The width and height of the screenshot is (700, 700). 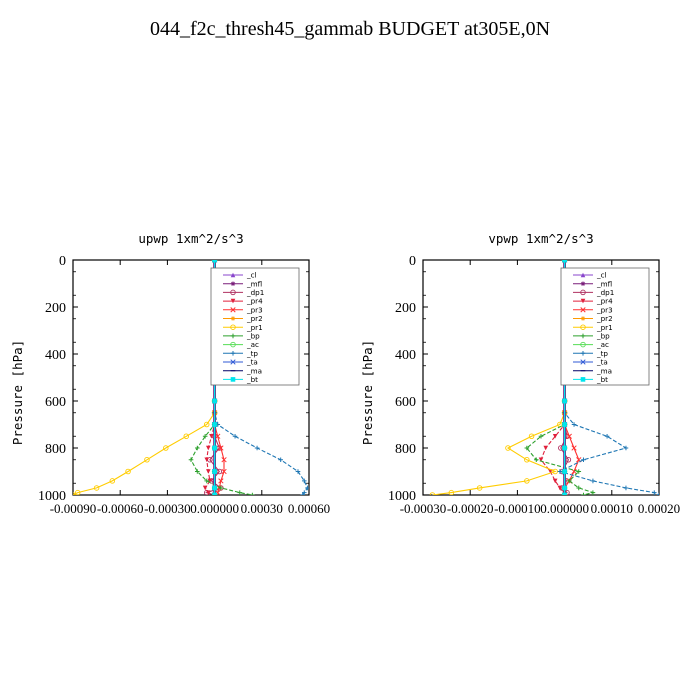 I want to click on chart2-legend-label: _bp, so click(x=603, y=336).